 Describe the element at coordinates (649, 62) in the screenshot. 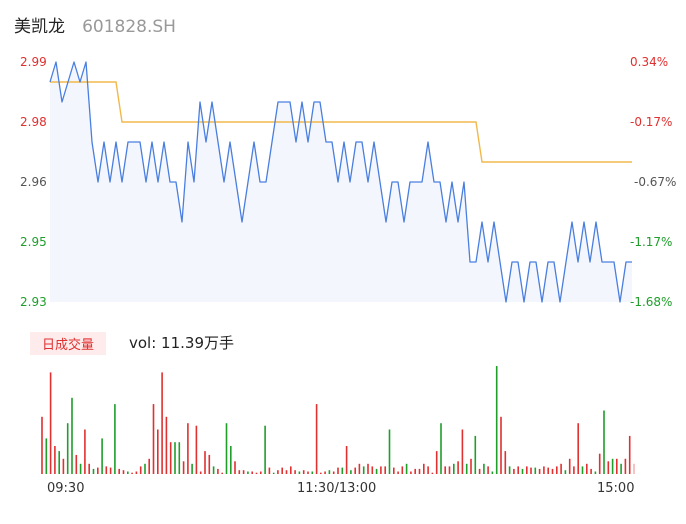

I see `pct-tick-label: 0.34%` at that location.